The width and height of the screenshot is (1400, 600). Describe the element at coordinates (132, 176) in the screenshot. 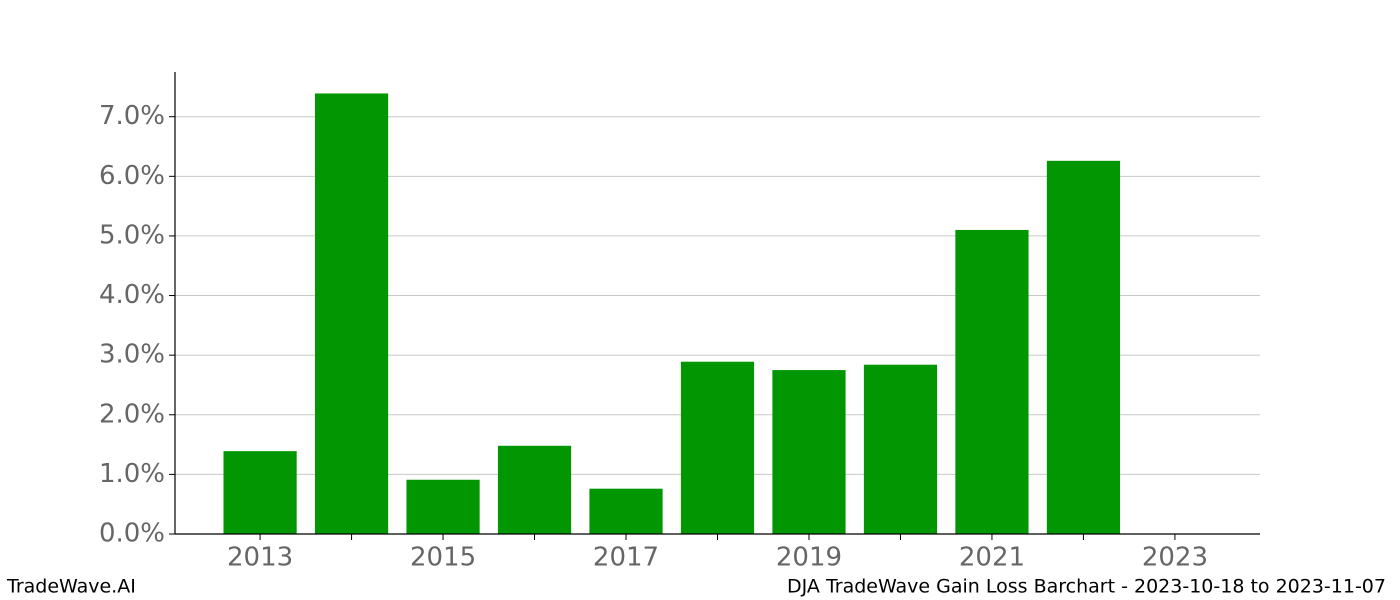

I see `y-tick-label: 6.0%` at that location.